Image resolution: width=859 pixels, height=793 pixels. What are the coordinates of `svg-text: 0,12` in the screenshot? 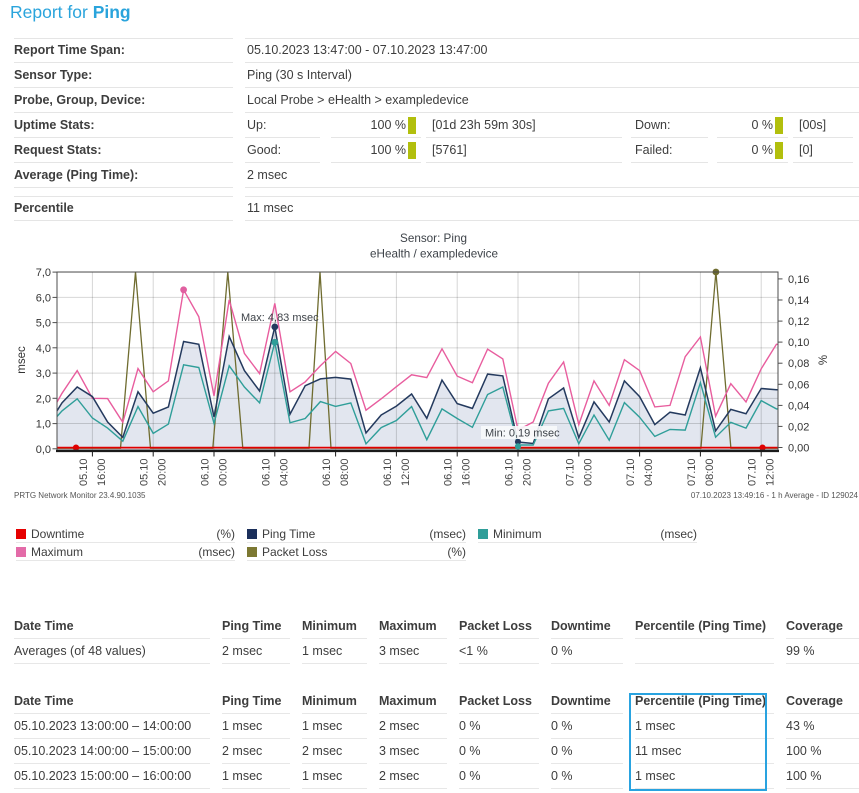 It's located at (798, 322).